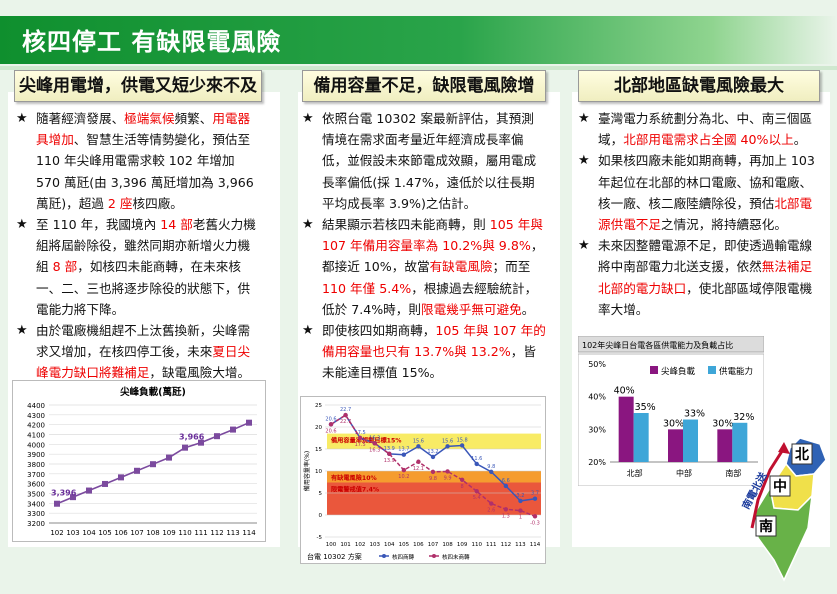 The width and height of the screenshot is (837, 594). Describe the element at coordinates (36, 504) in the screenshot. I see `y-tick-label: 3400` at that location.